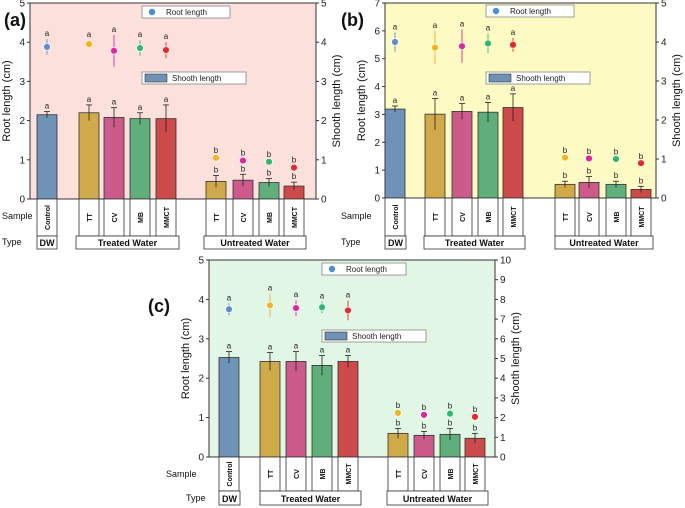 The height and width of the screenshot is (508, 685). I want to click on type-row-caption: Type, so click(351, 242).